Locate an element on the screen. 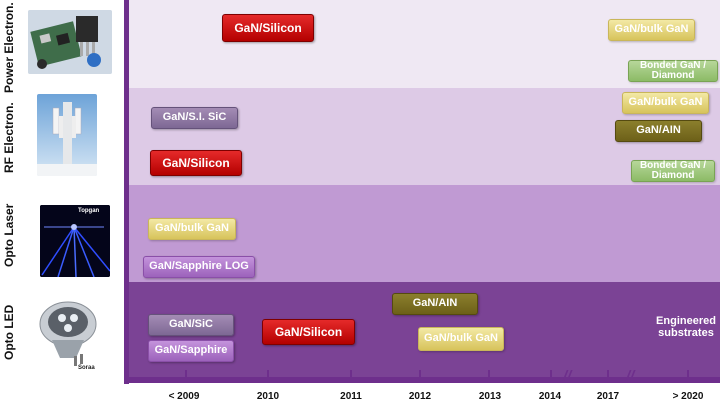  year-label: 2017 is located at coordinates (608, 396).